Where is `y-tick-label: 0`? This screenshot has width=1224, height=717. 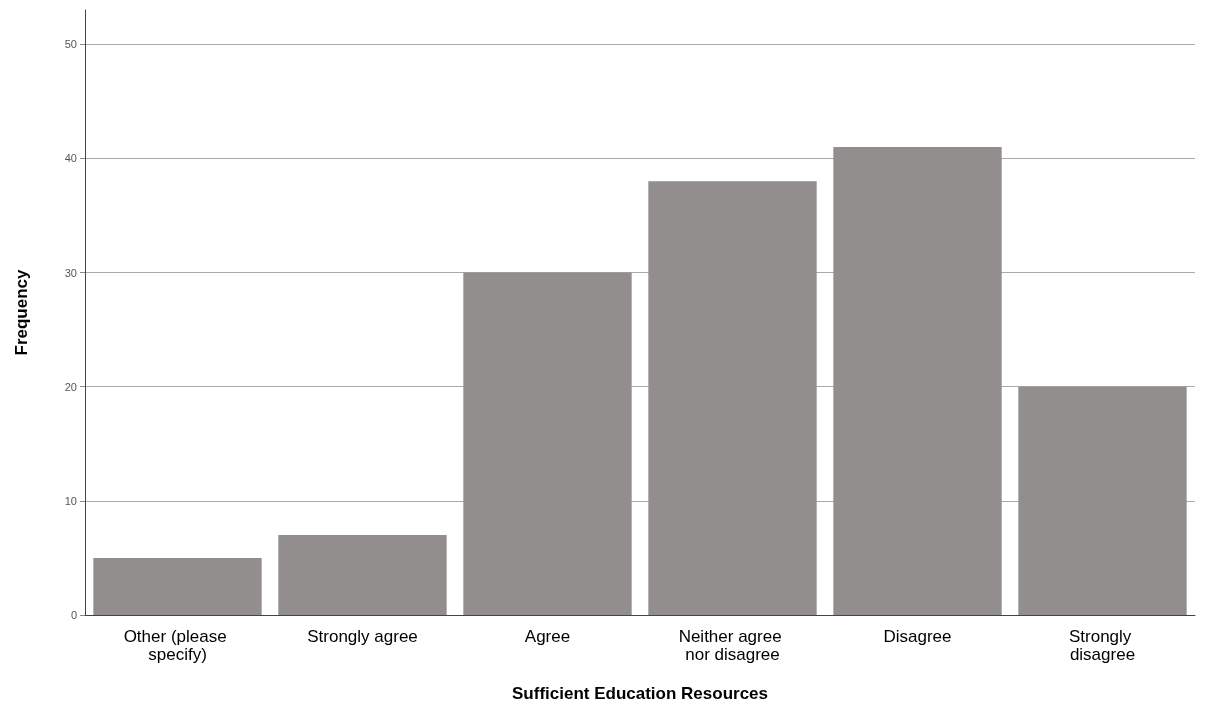
y-tick-label: 0 is located at coordinates (73, 615).